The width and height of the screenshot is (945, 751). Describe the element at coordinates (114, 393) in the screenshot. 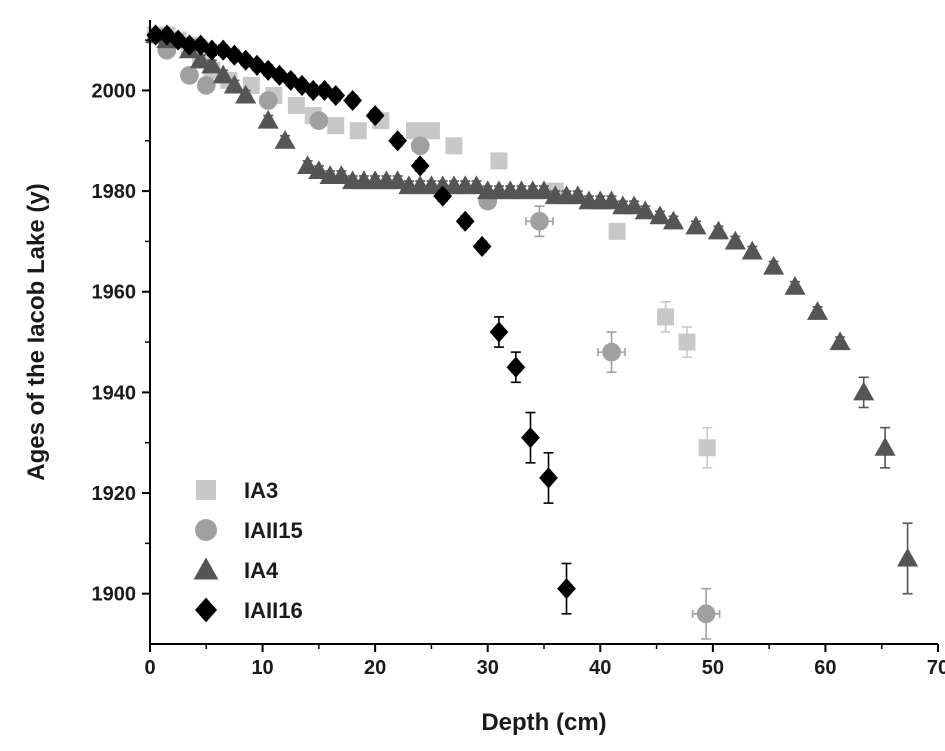

I see `y-tick-label: 1940` at that location.